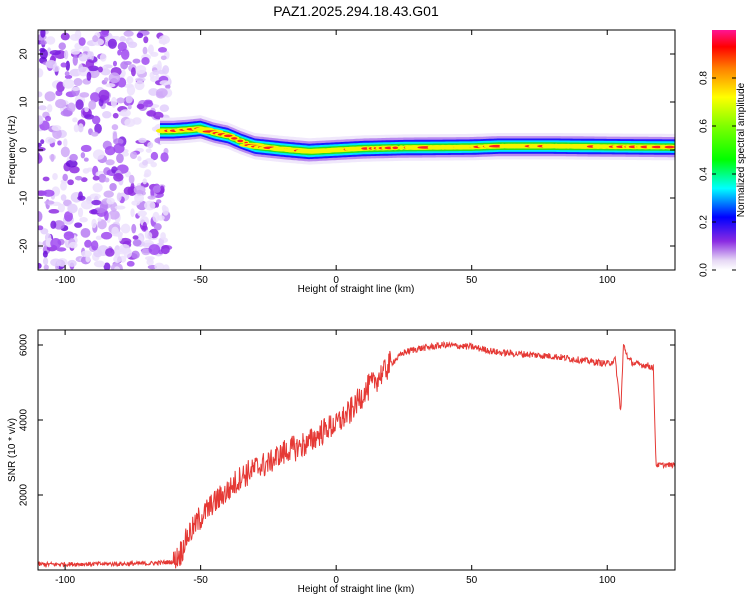 This screenshot has height=600, width=750. Describe the element at coordinates (24, 102) in the screenshot. I see `y-tick-label: 10` at that location.